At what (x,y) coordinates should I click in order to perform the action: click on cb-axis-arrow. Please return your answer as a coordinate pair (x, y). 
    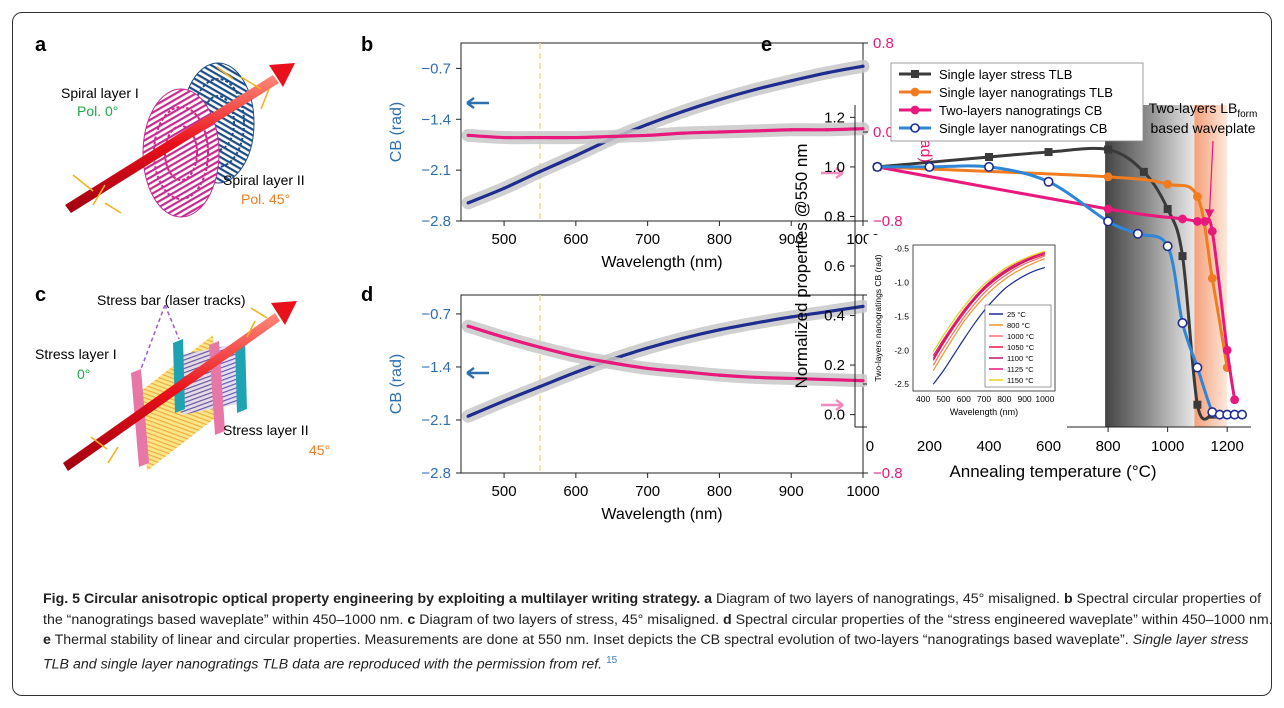
    Looking at the image, I should click on (477, 373).